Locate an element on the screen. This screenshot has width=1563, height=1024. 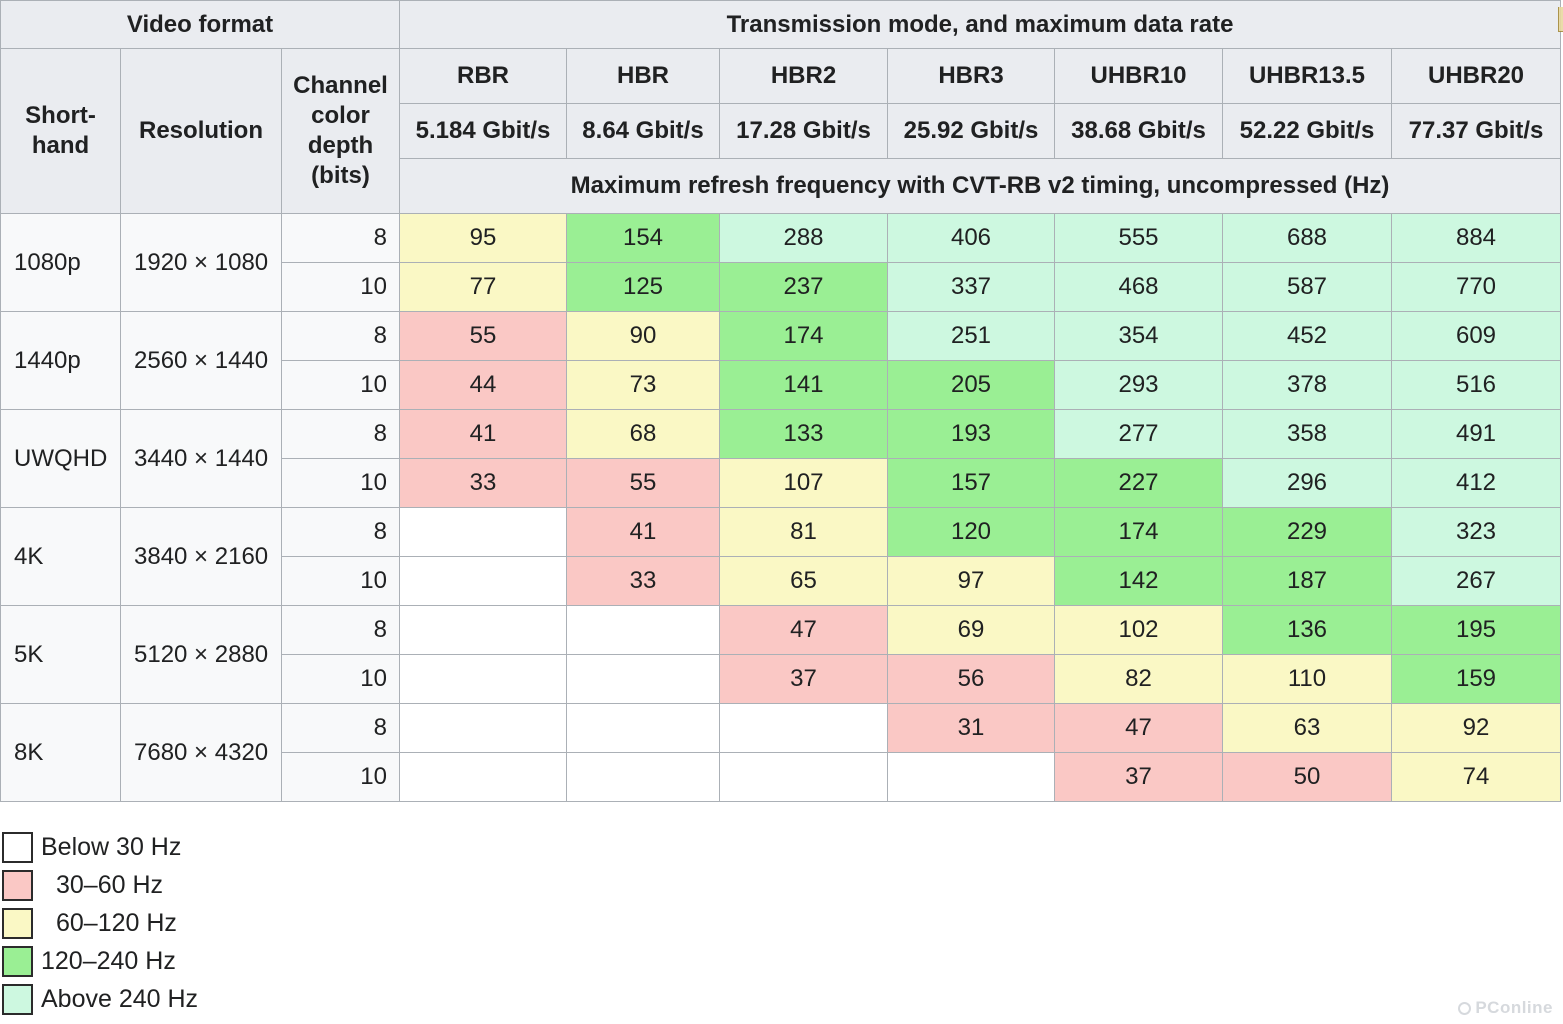
refresh-value-cell: 337 is located at coordinates (971, 287).